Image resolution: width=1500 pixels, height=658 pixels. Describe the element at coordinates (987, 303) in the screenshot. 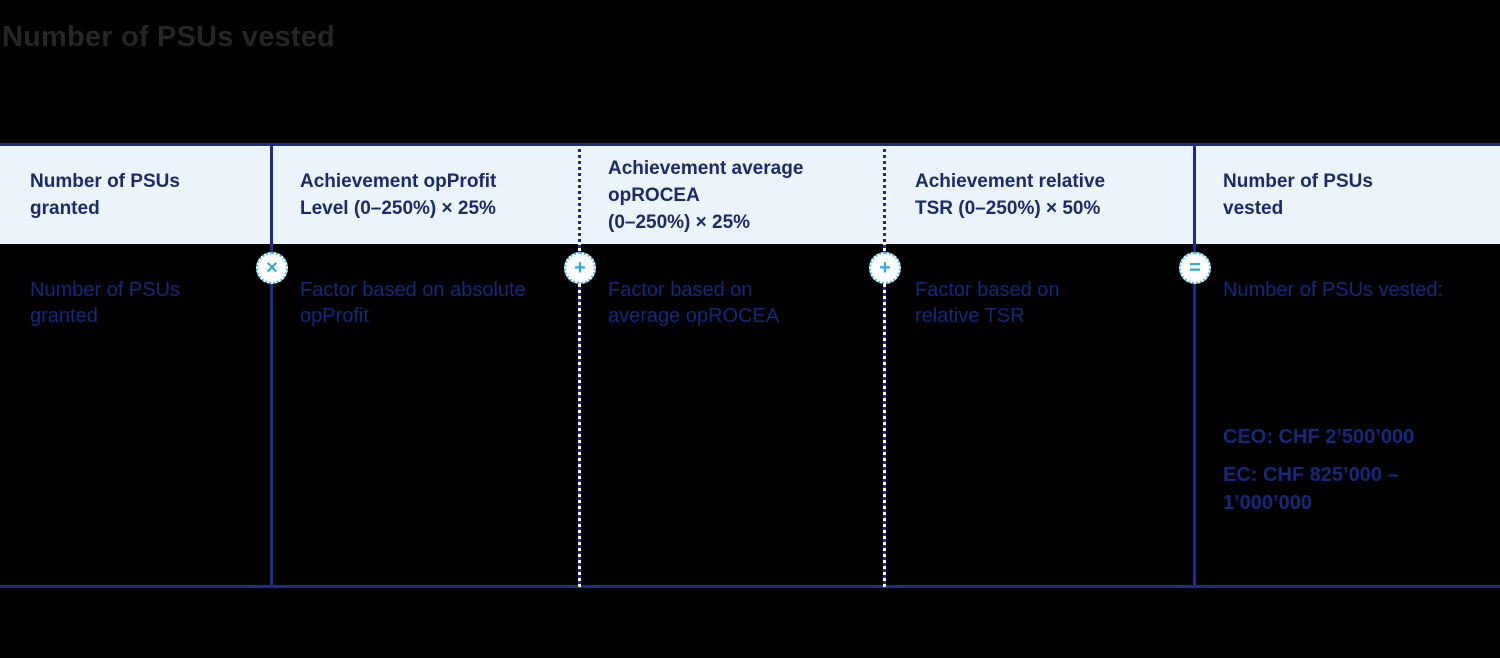

I see `body-cell-tsr-factor: Factor based on relative TSR` at that location.